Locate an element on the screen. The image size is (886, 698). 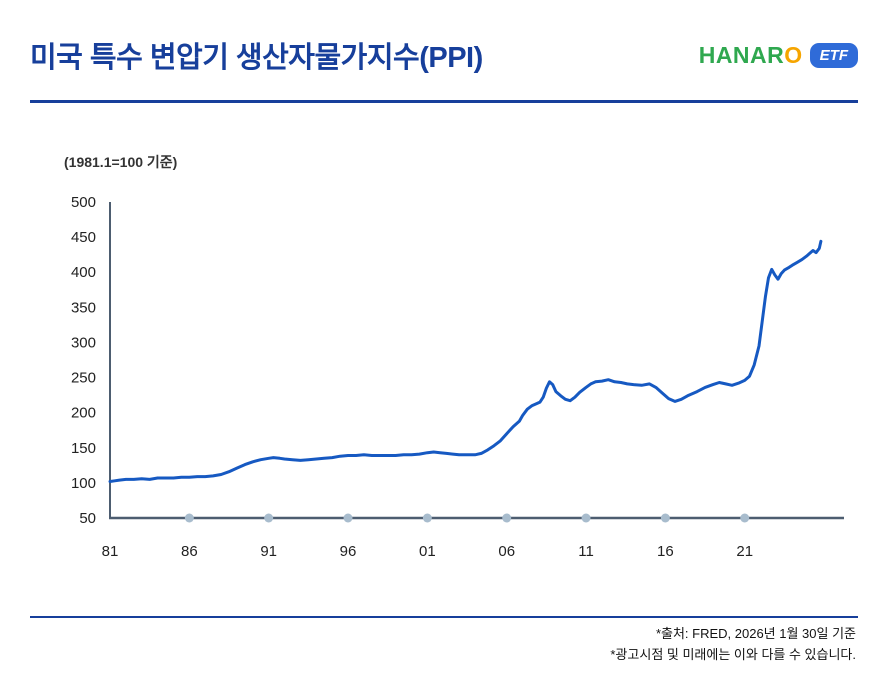
x-tick-label: 21 is located at coordinates (744, 551).